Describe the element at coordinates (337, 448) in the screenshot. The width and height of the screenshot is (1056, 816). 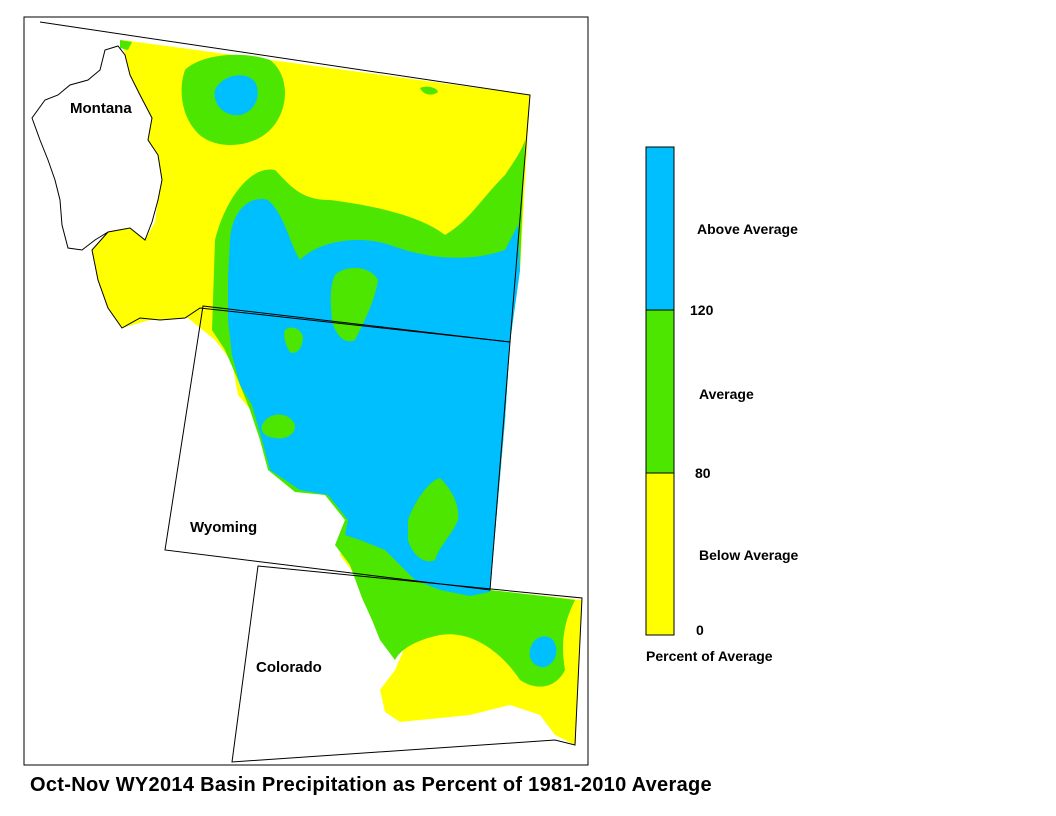
I see `wyoming-outline` at that location.